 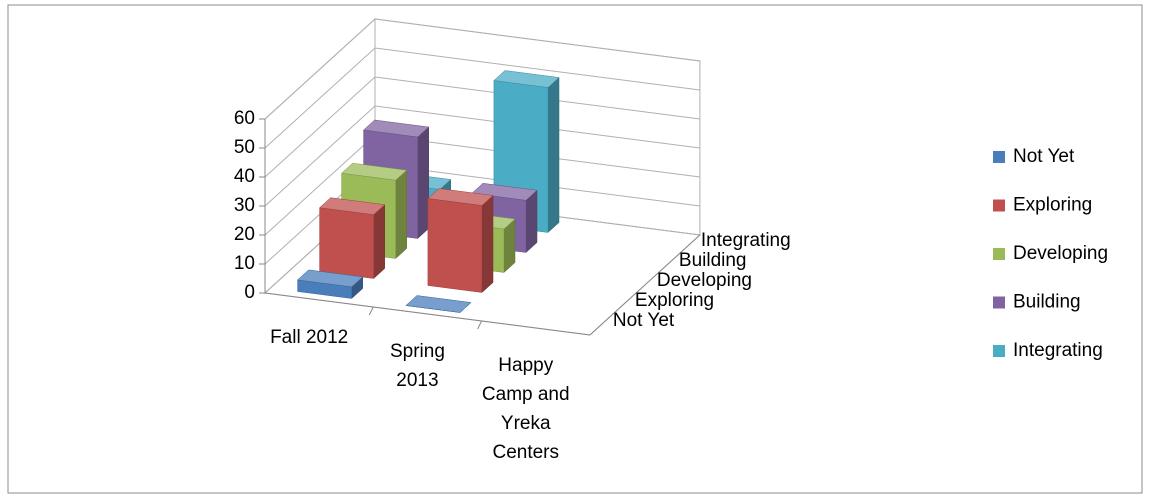 I want to click on y-tick-label: 40, so click(x=244, y=176).